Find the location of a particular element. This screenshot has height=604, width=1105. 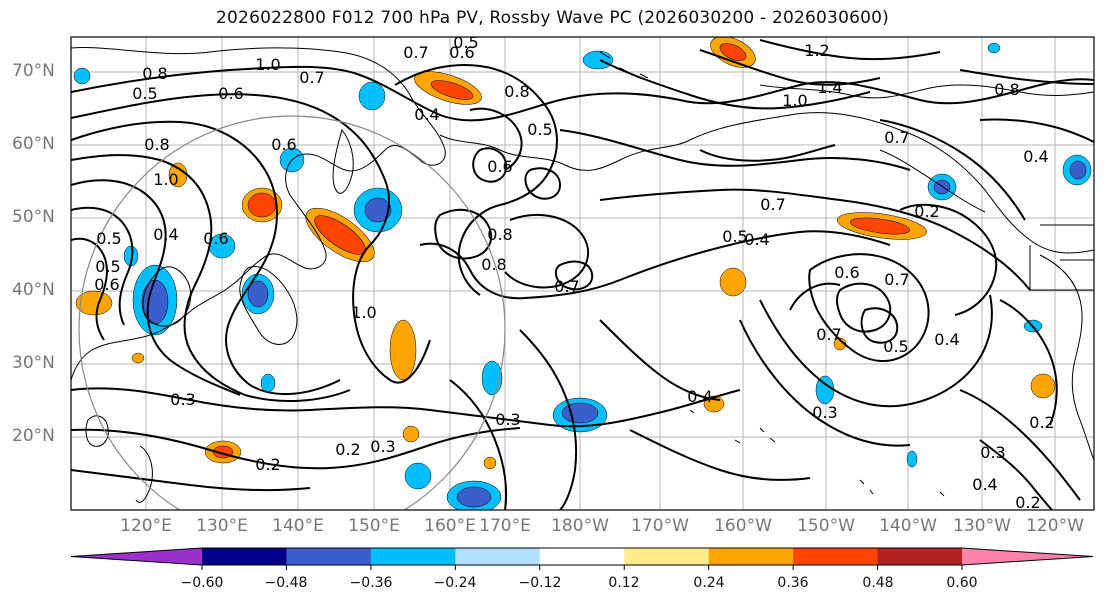

lon-label-120w: 120°W is located at coordinates (1055, 526).